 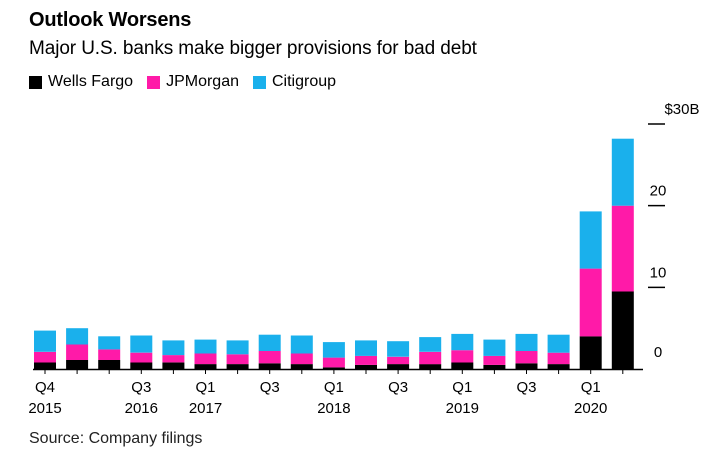 I want to click on x-tick-label-5: Q1, so click(x=205, y=387).